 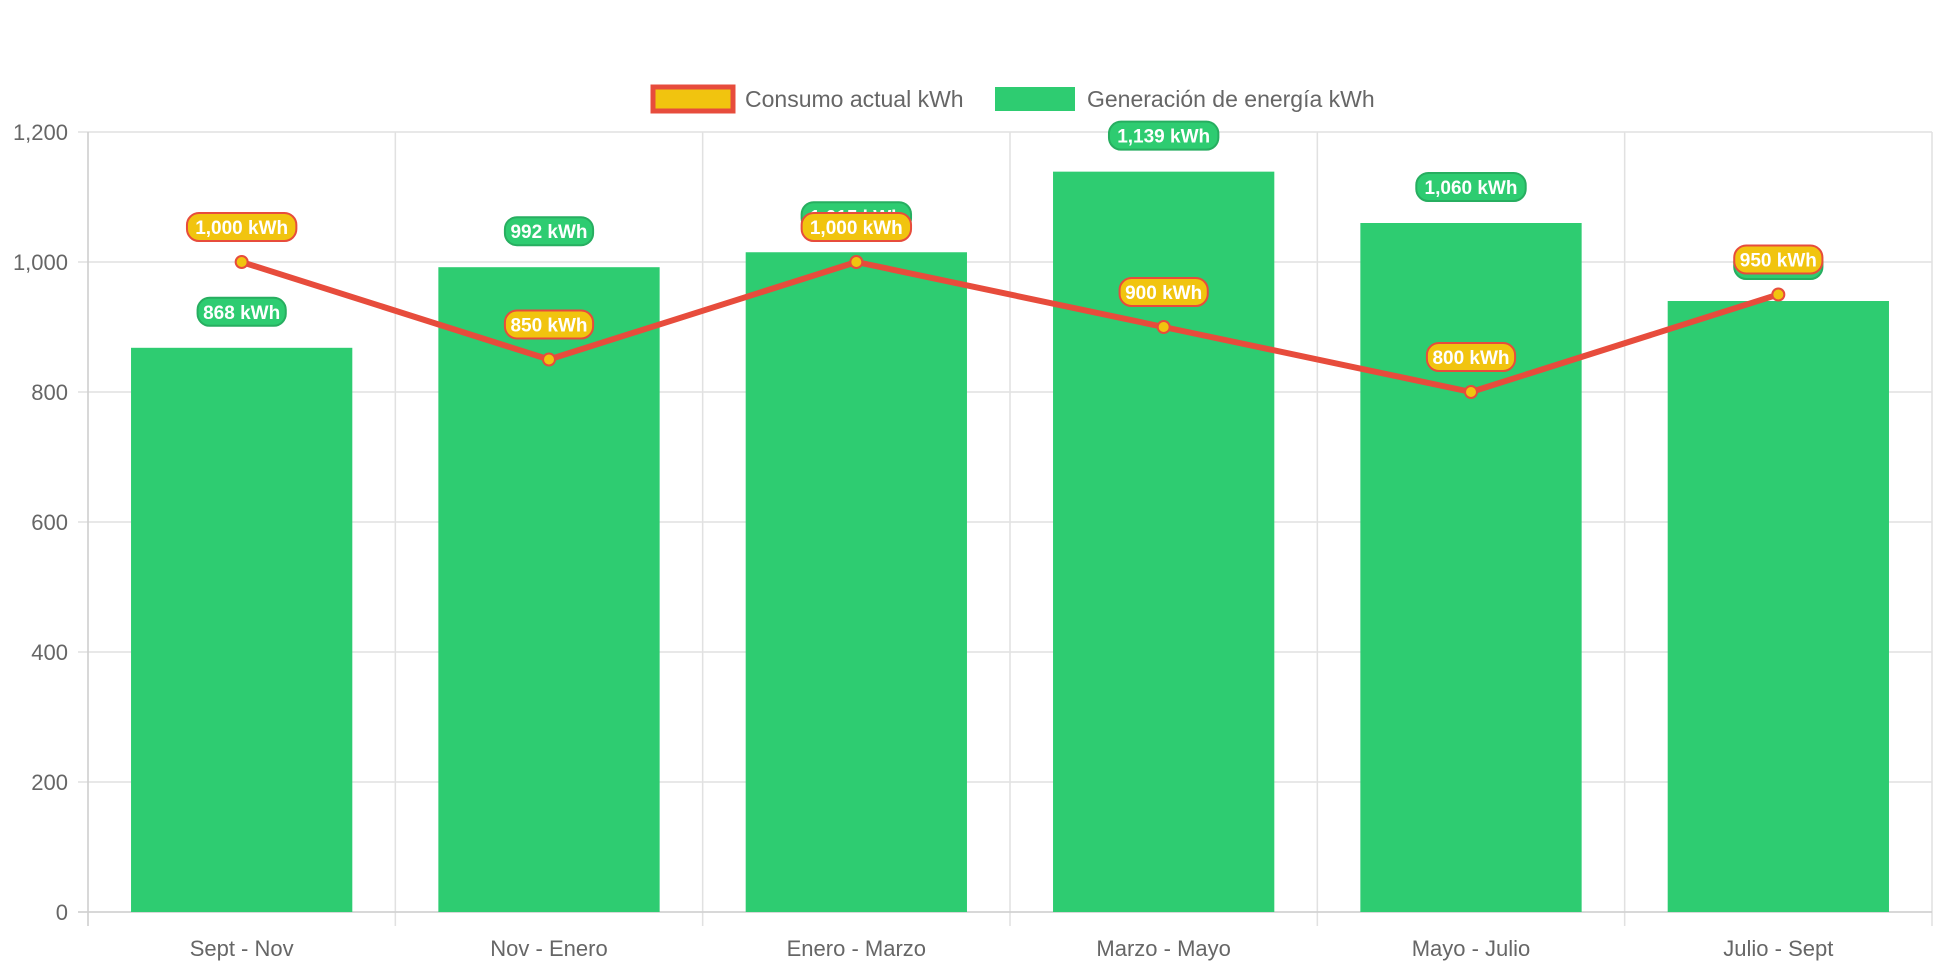 I want to click on x-tick-label: Marzo - Mayo, so click(x=1163, y=948).